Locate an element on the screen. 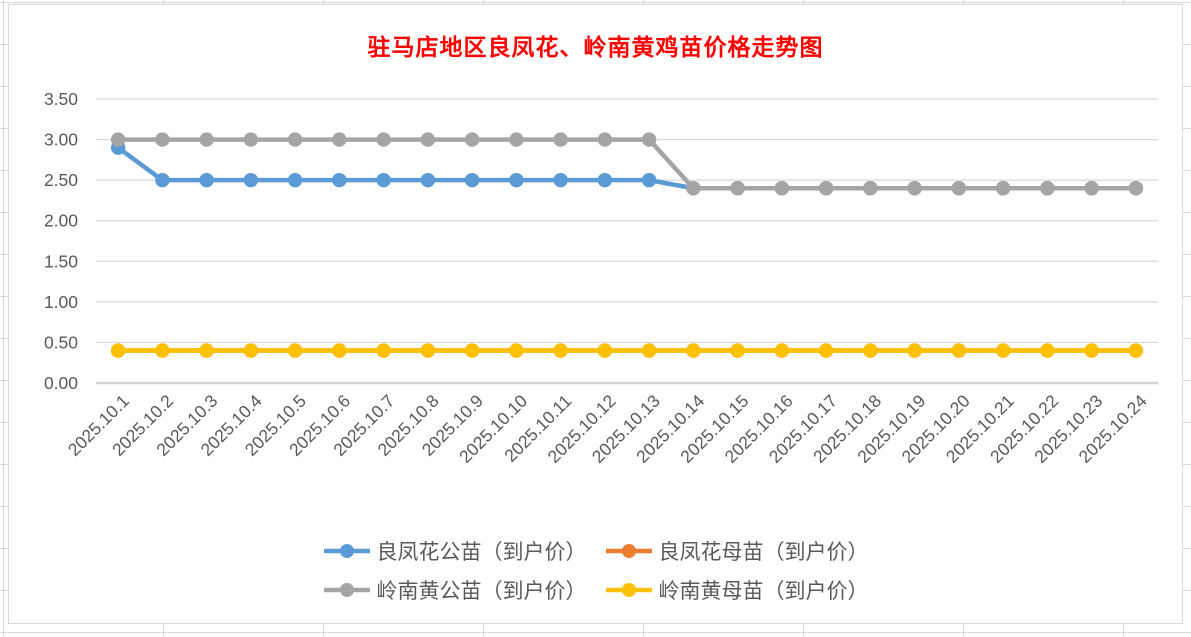 This screenshot has height=637, width=1191. y-tick-label: 1.00 is located at coordinates (61, 302).